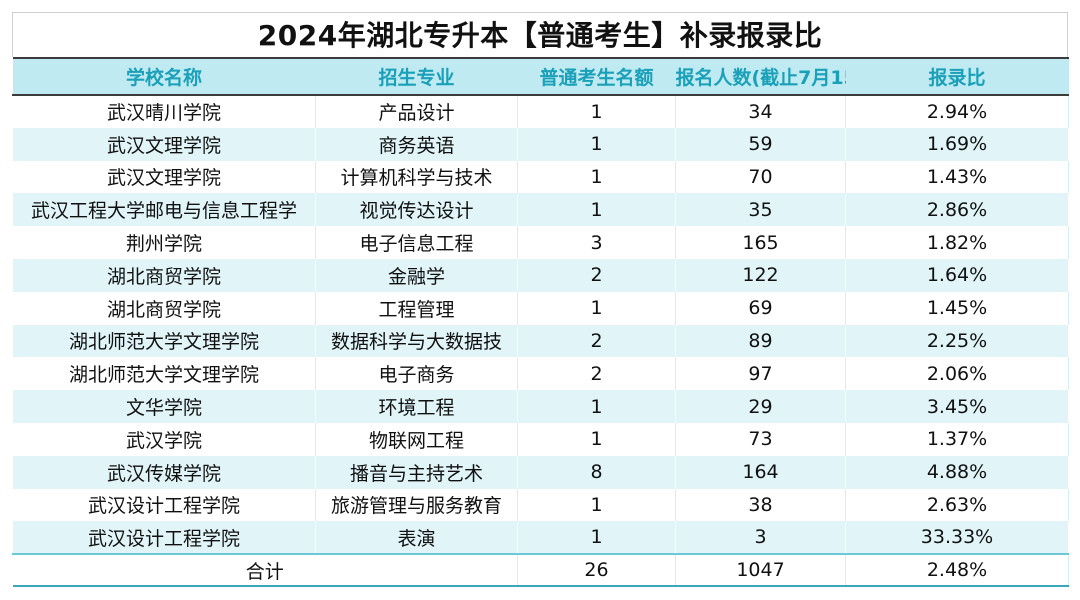 The width and height of the screenshot is (1080, 600). I want to click on cell-applicants: 97, so click(760, 374).